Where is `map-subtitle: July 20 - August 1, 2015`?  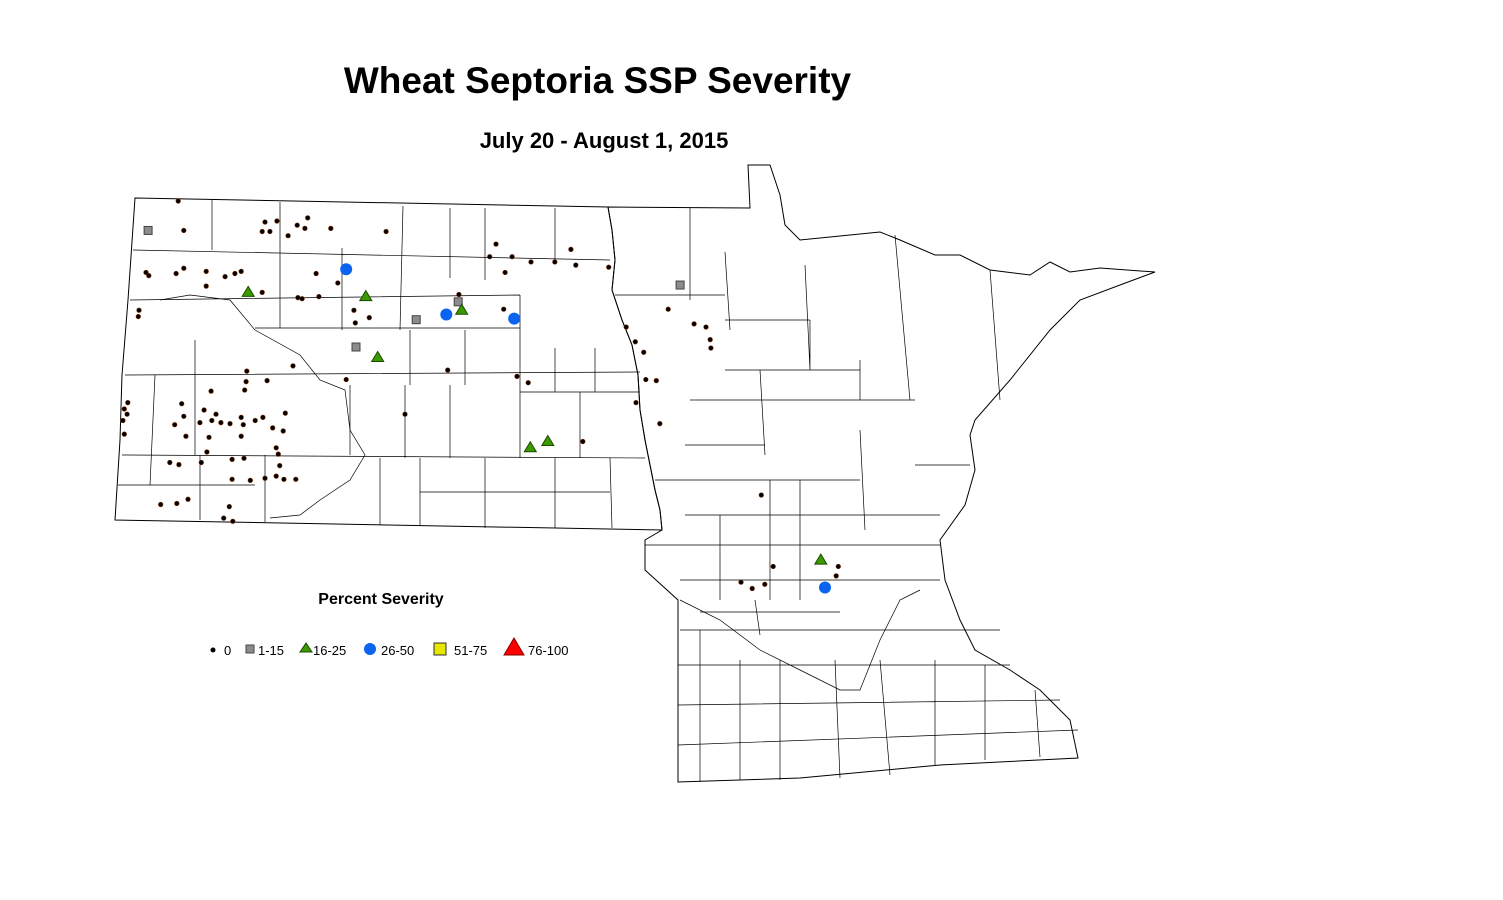
map-subtitle: July 20 - August 1, 2015 is located at coordinates (604, 140).